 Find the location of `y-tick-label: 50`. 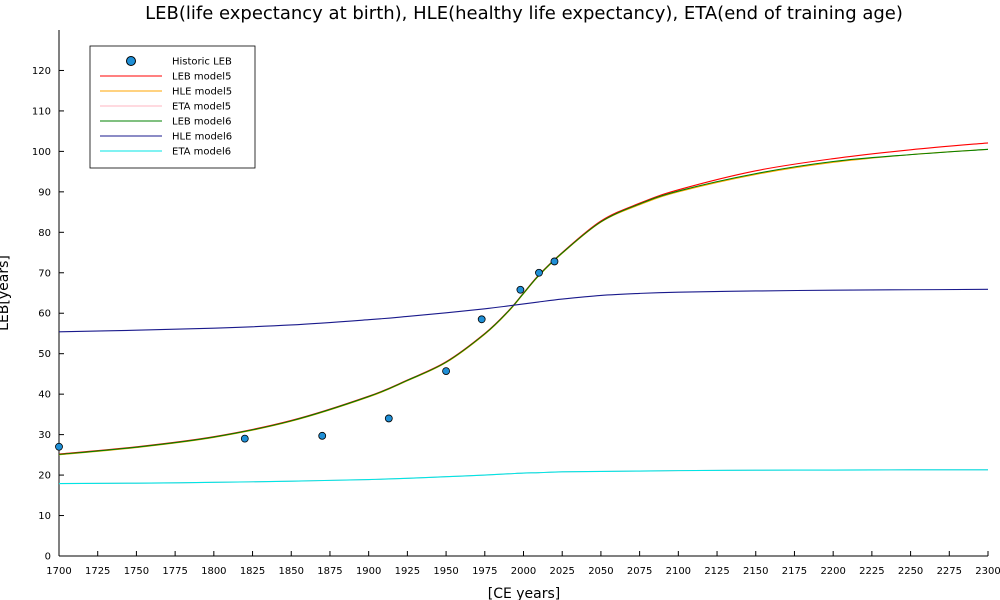

y-tick-label: 50 is located at coordinates (44, 354).